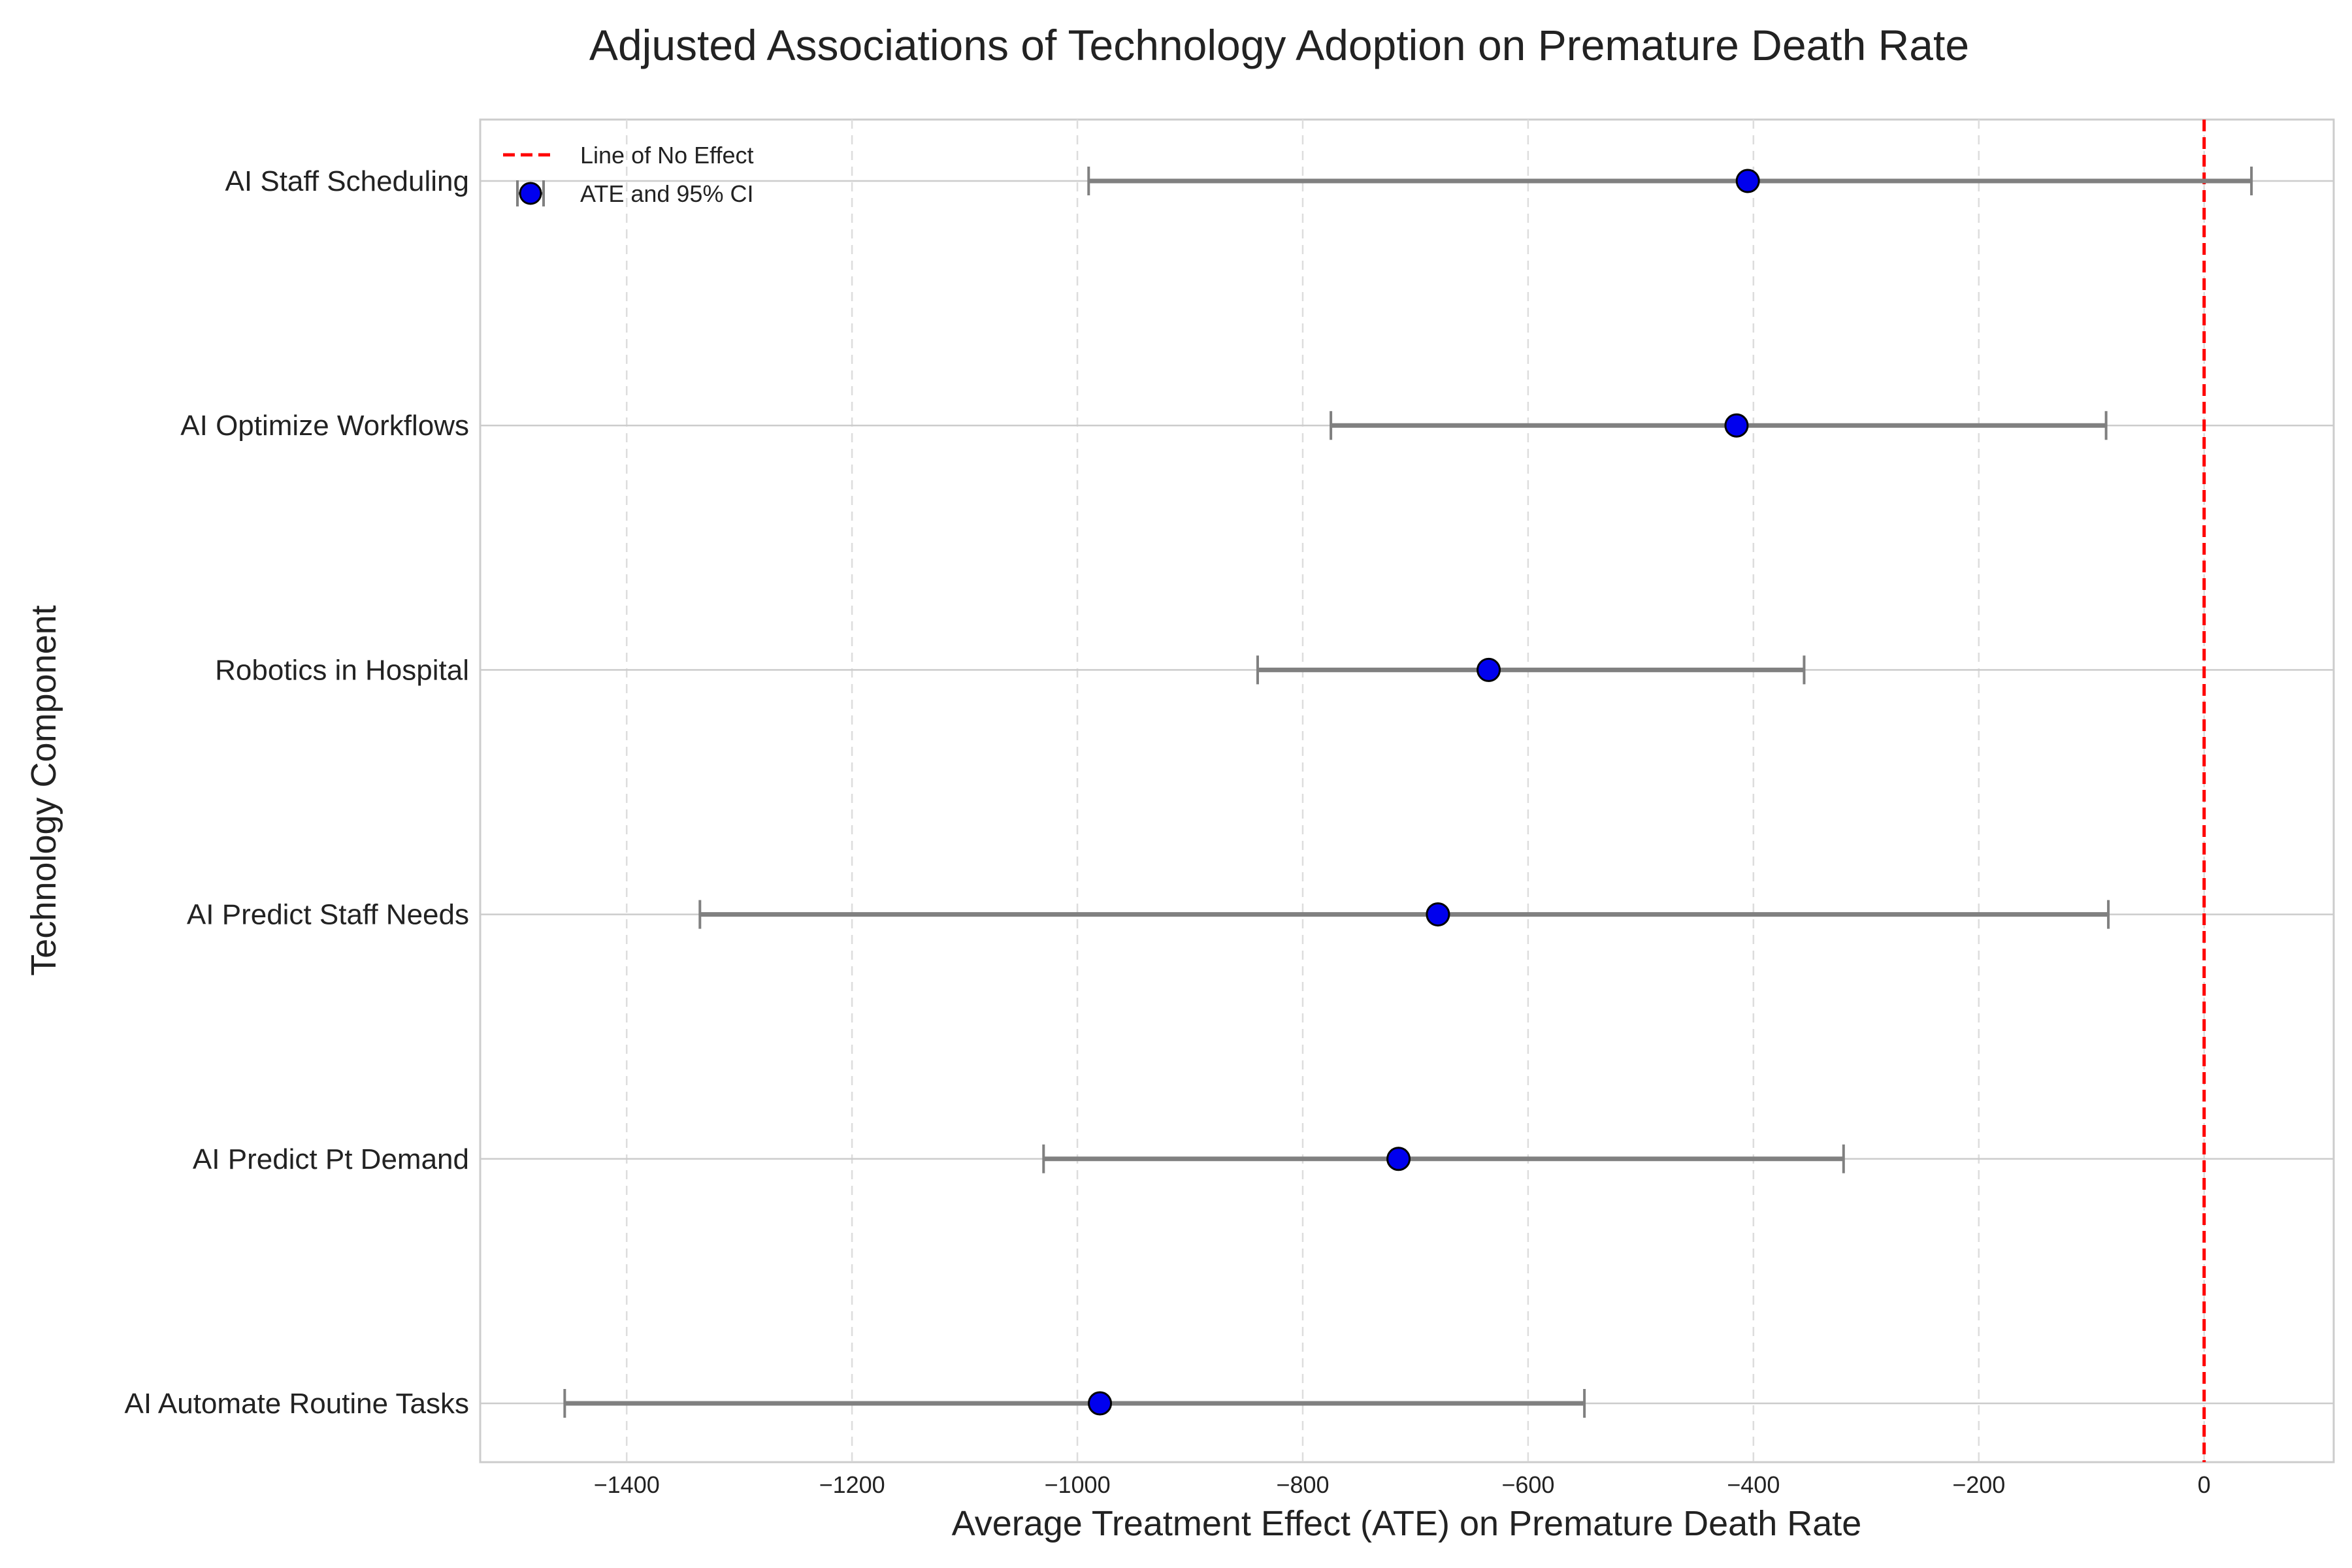 This screenshot has width=2352, height=1568. Describe the element at coordinates (328, 915) in the screenshot. I see `y-tick-label: AI Predict Staff Needs` at that location.